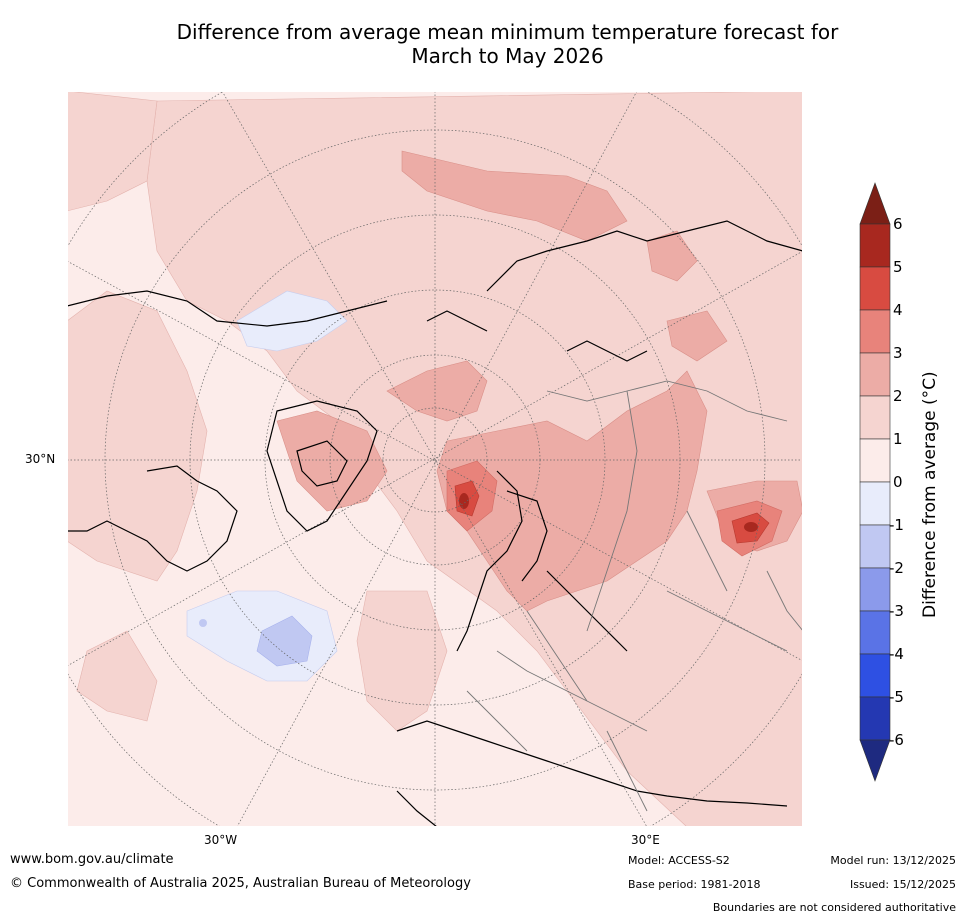 The image size is (965, 919). I want to click on footer-website: www.bom.gov.au/climate, so click(92, 859).